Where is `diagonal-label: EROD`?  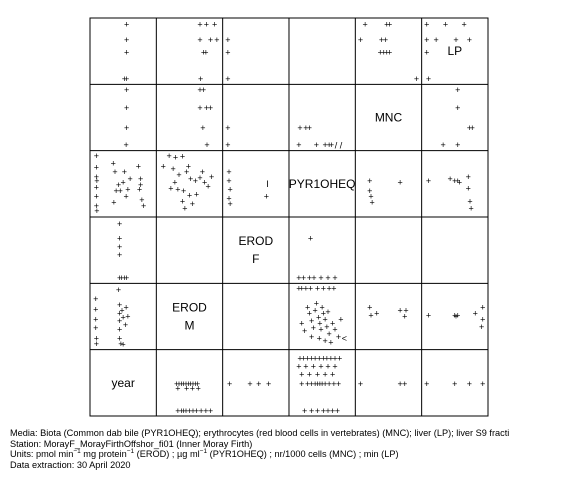 diagonal-label: EROD is located at coordinates (255, 241).